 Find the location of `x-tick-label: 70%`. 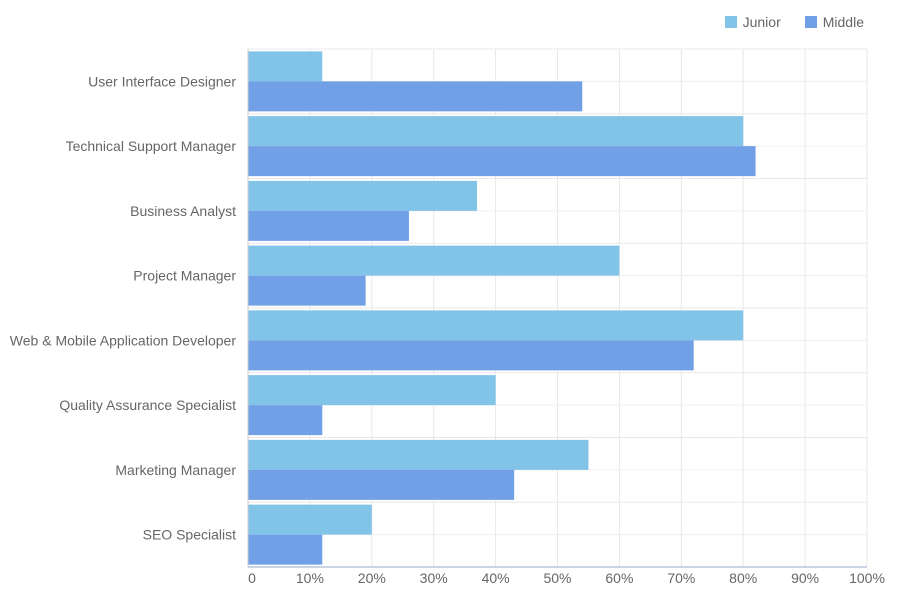

x-tick-label: 70% is located at coordinates (681, 578).